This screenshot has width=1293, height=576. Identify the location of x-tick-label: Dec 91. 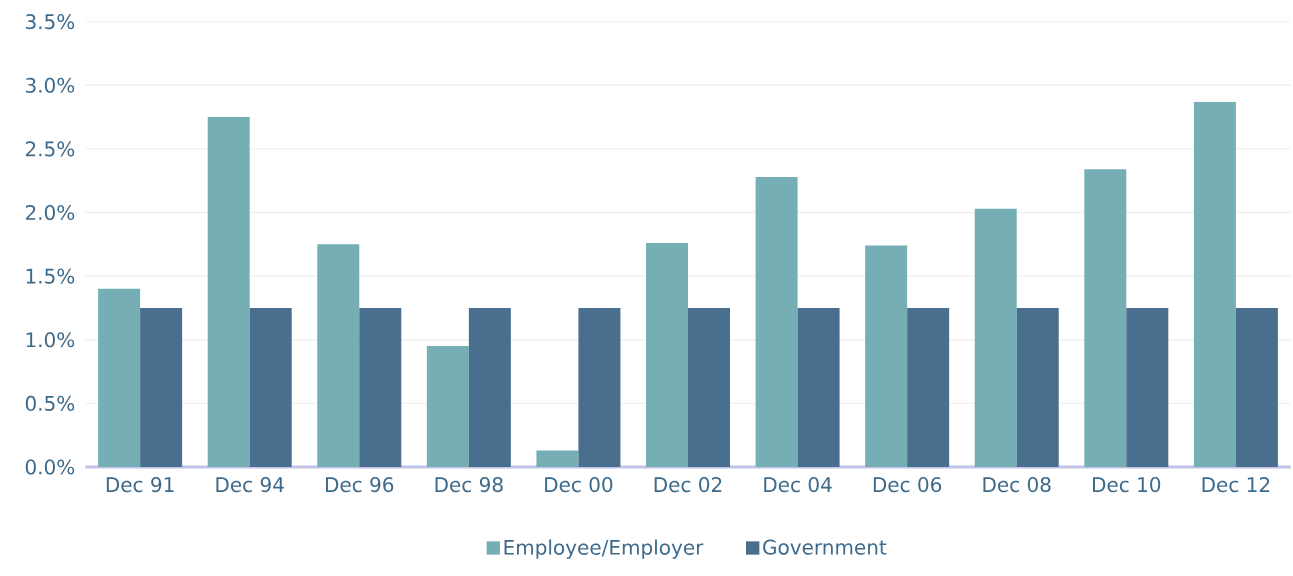
(140, 485).